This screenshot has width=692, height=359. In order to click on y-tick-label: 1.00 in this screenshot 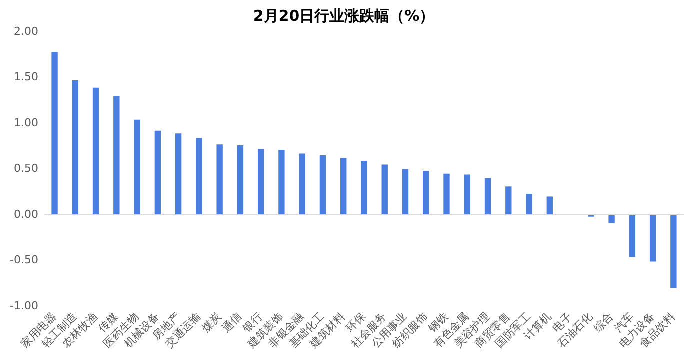, I will do `click(26, 123)`.